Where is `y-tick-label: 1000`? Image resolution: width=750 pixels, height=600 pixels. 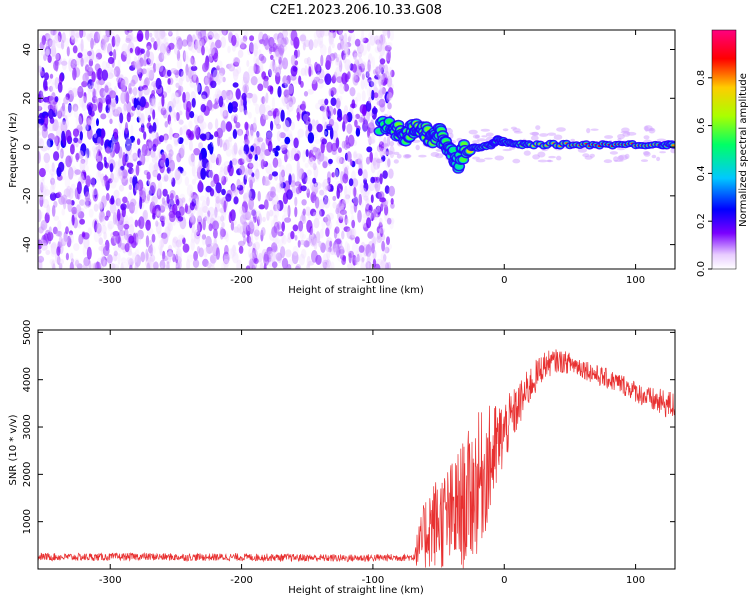
y-tick-label: 1000 is located at coordinates (27, 521).